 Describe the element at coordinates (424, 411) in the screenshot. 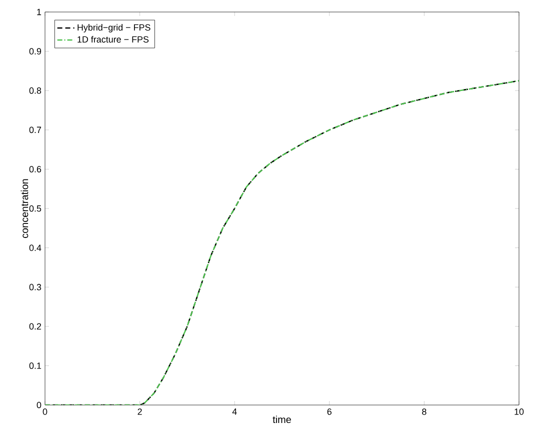

I see `x-tick-label: 8` at that location.